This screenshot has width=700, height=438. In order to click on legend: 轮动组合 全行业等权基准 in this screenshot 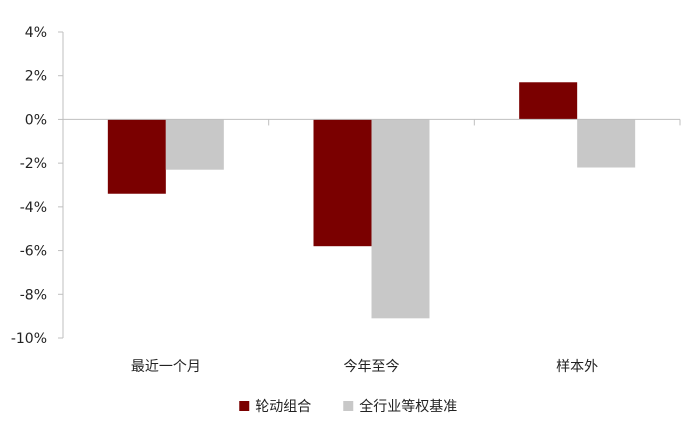, I will do `click(348, 406)`.